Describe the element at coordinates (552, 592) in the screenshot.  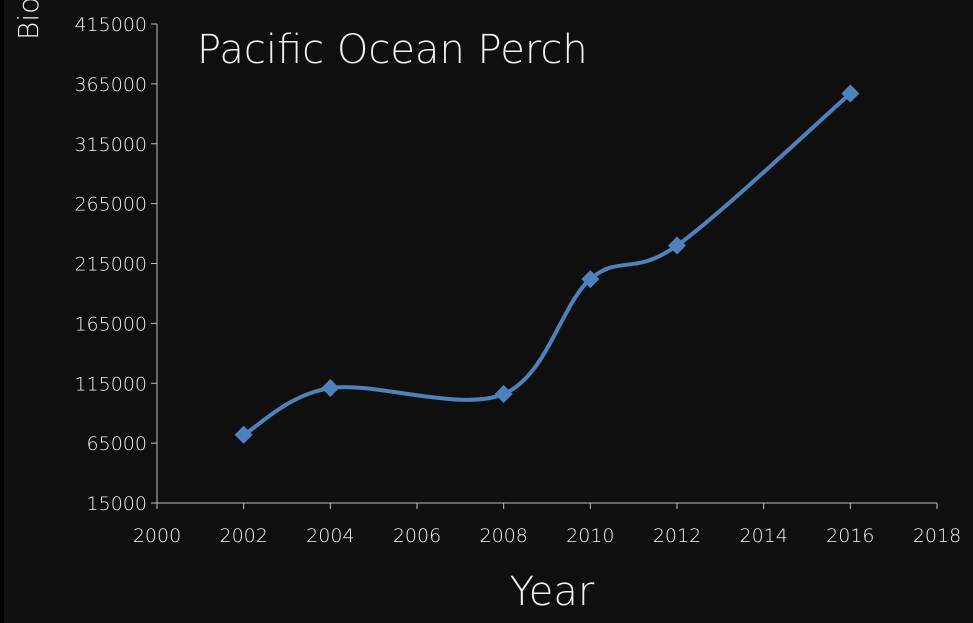
I see `x-axis-label: Year` at that location.